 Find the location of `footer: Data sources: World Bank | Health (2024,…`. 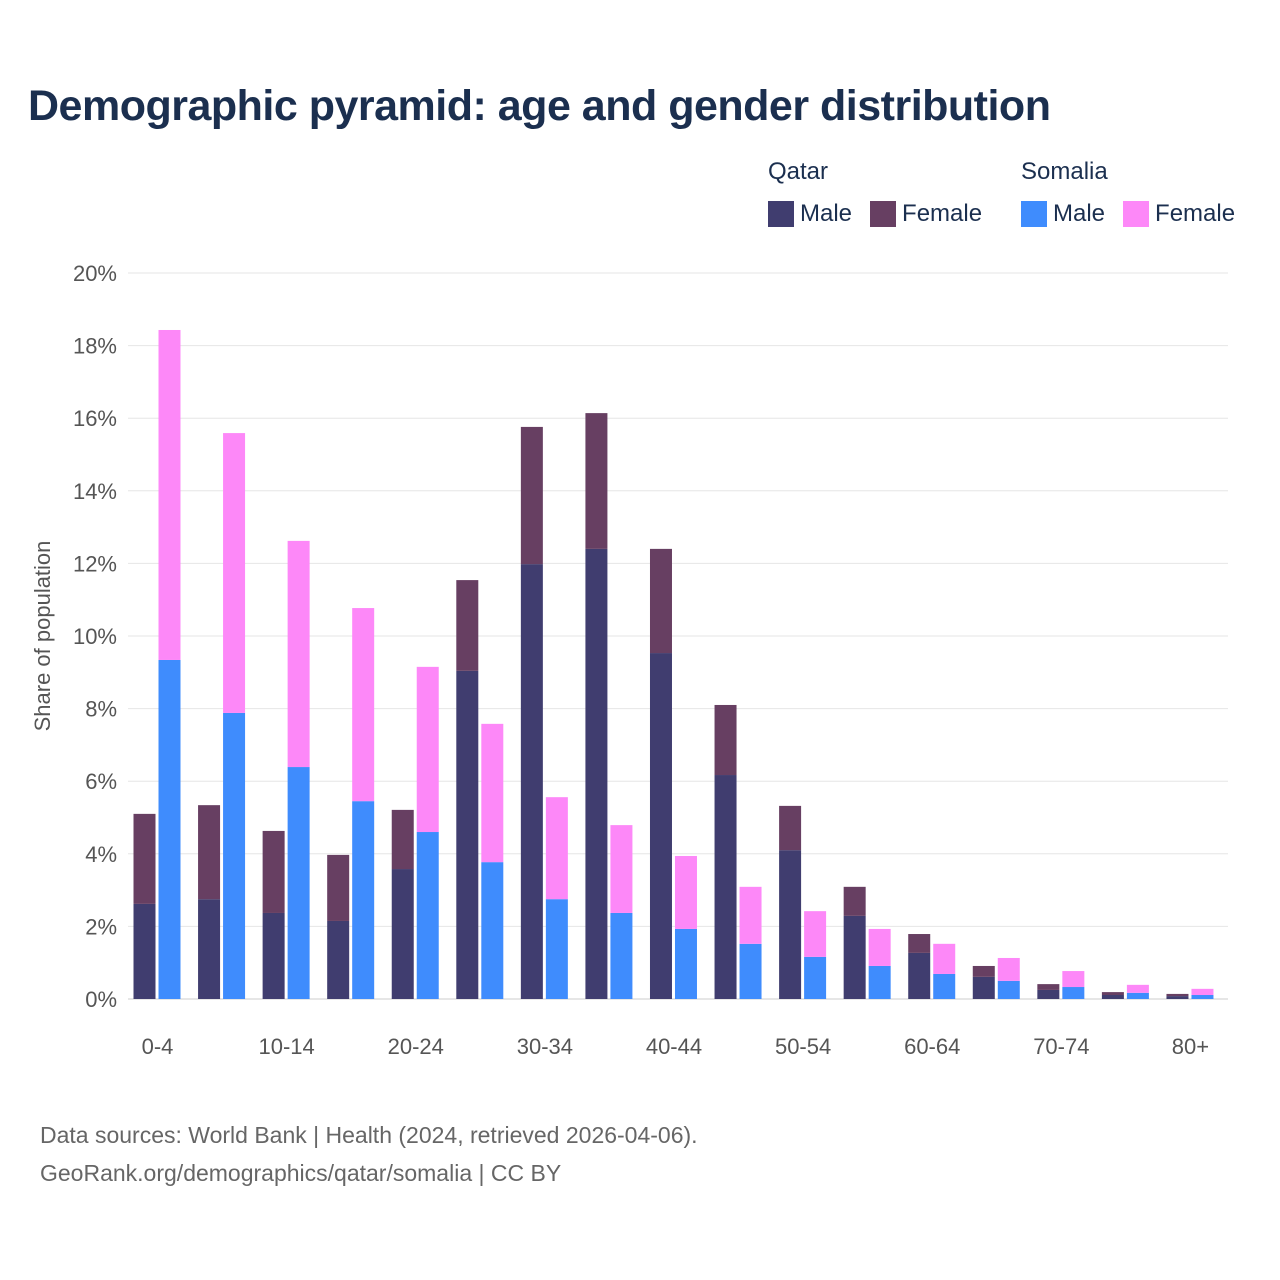

footer: Data sources: World Bank | Health (2024,… is located at coordinates (369, 1154).